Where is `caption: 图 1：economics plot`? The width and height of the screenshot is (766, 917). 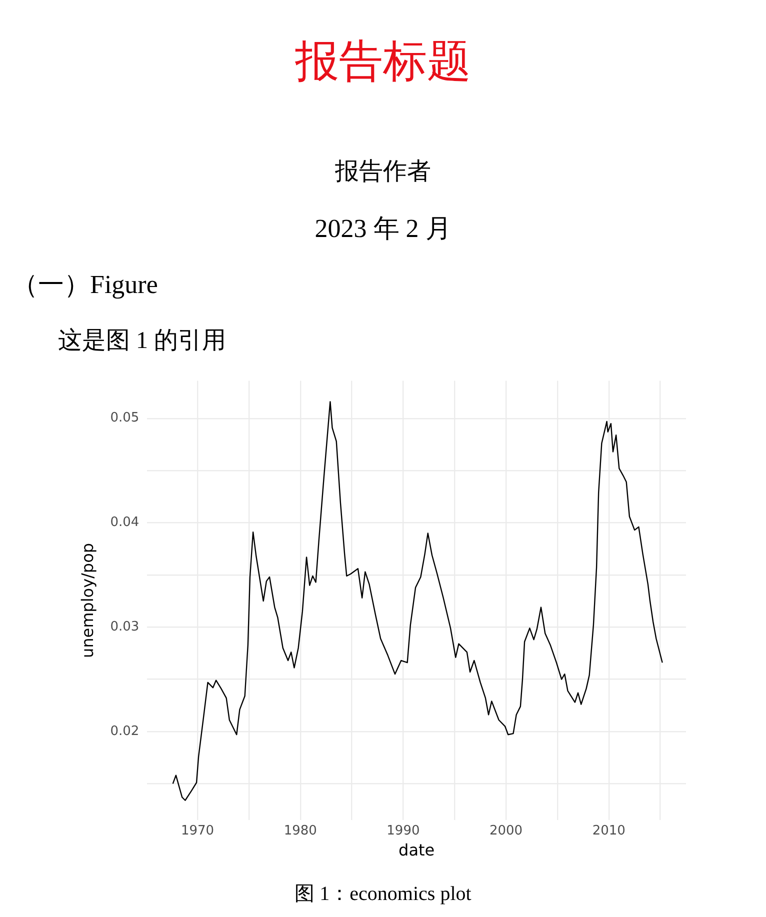 caption: 图 1：economics plot is located at coordinates (383, 894).